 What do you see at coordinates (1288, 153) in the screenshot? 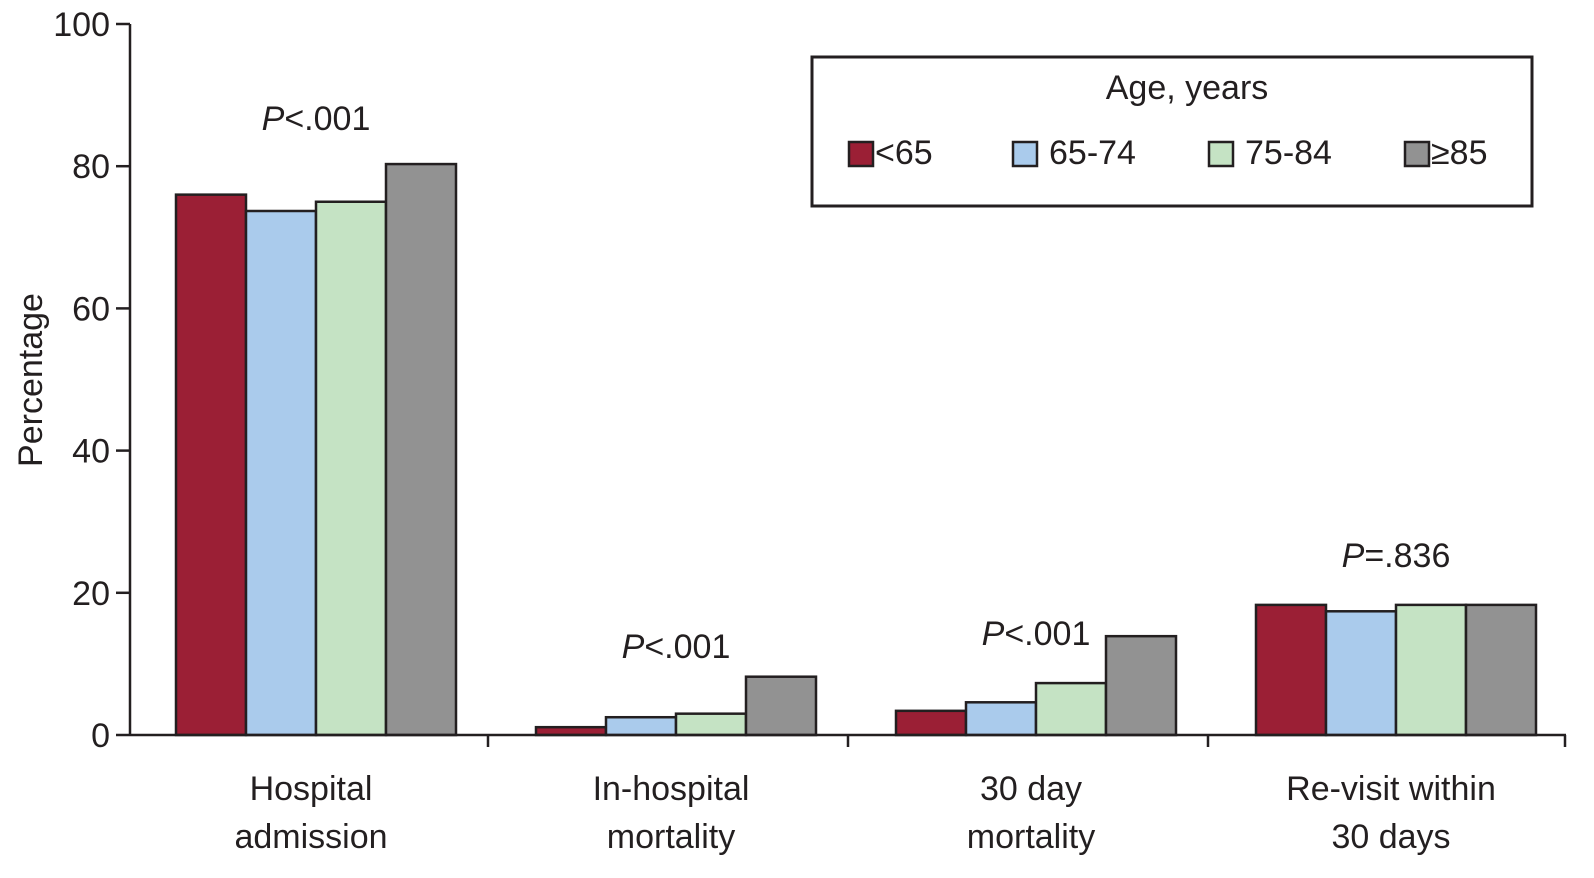
I see `legend-label: 75-84` at bounding box center [1288, 153].